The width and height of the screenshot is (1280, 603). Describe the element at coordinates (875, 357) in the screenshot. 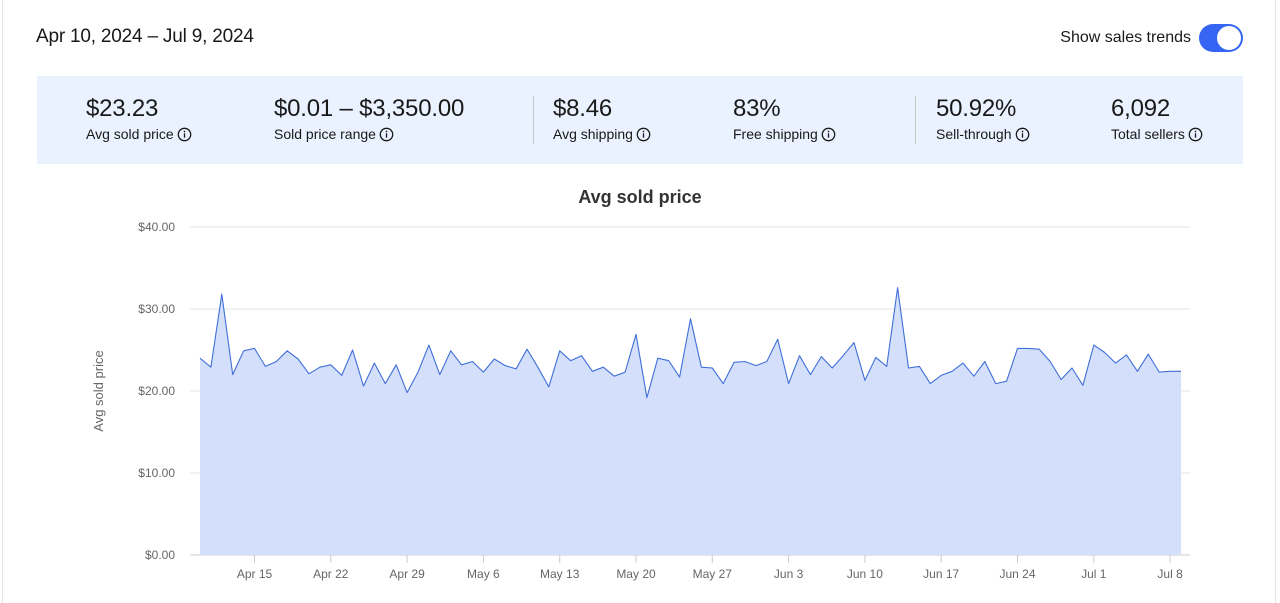

I see `data-point: $24.10` at that location.